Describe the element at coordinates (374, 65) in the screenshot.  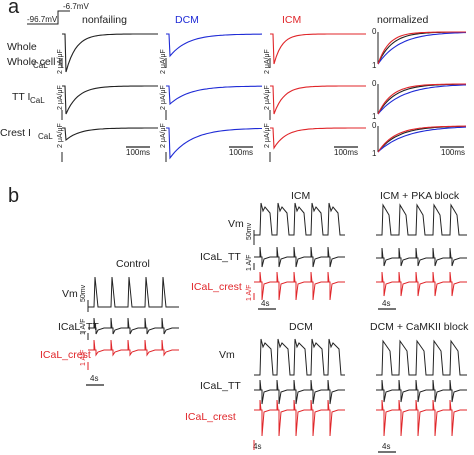
I see `norm-tick-1-r1: 1` at that location.